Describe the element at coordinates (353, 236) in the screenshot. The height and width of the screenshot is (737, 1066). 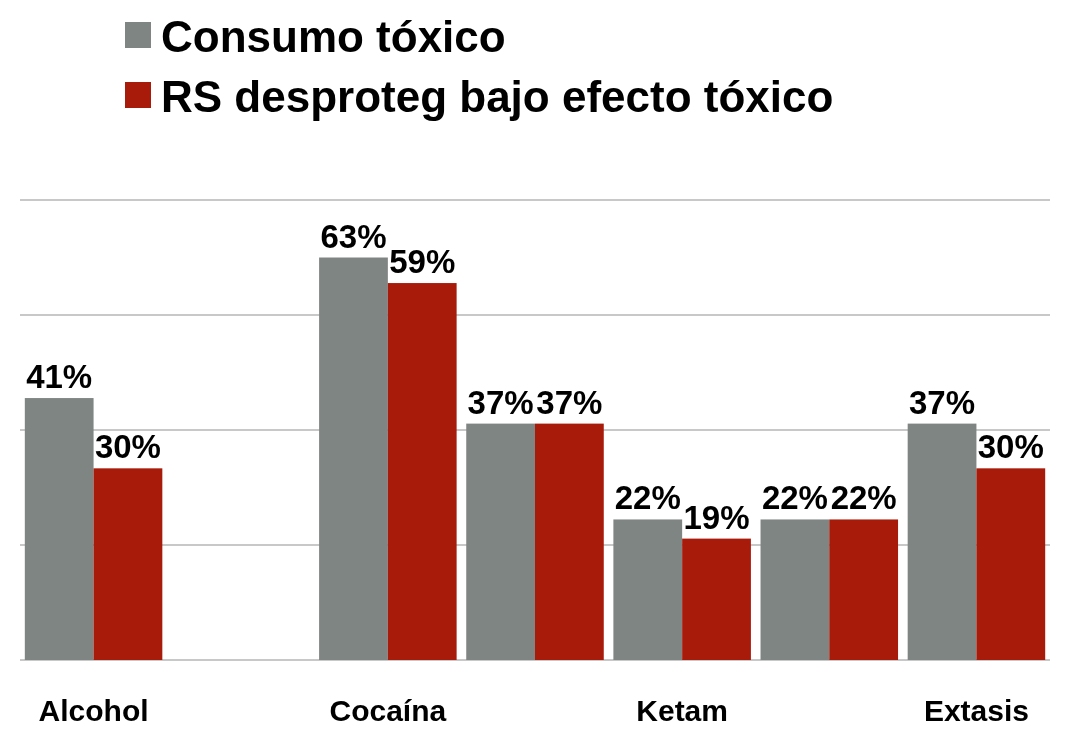
I see `data-label: 63%` at that location.